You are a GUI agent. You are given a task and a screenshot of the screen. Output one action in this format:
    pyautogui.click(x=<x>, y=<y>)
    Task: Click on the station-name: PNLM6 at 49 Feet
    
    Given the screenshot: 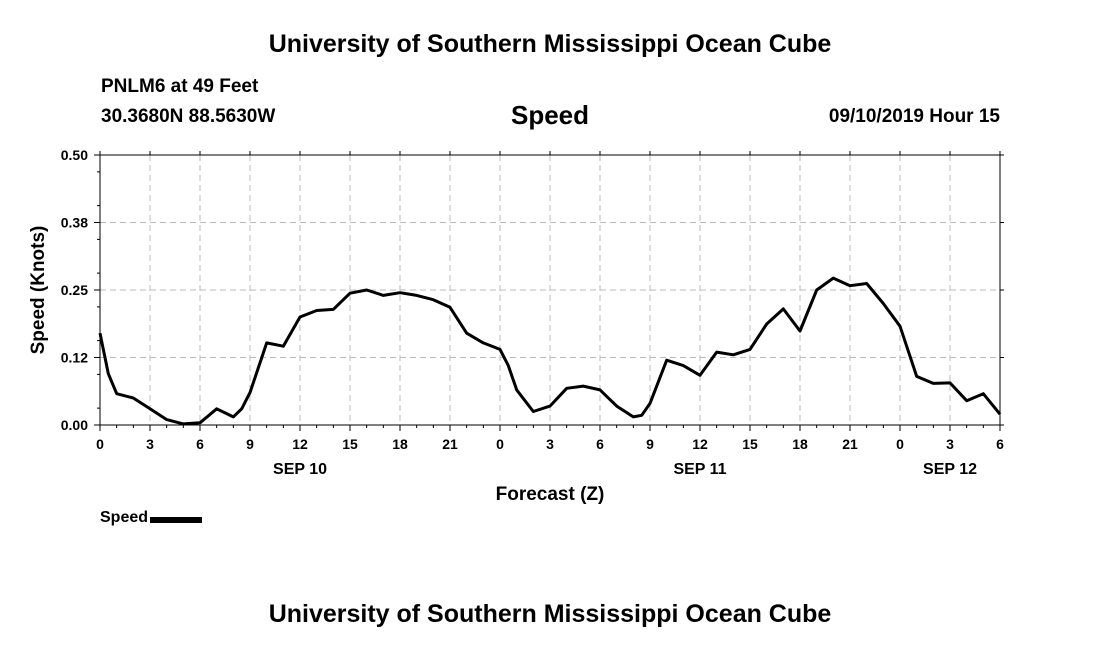 What is the action you would take?
    pyautogui.click(x=180, y=86)
    